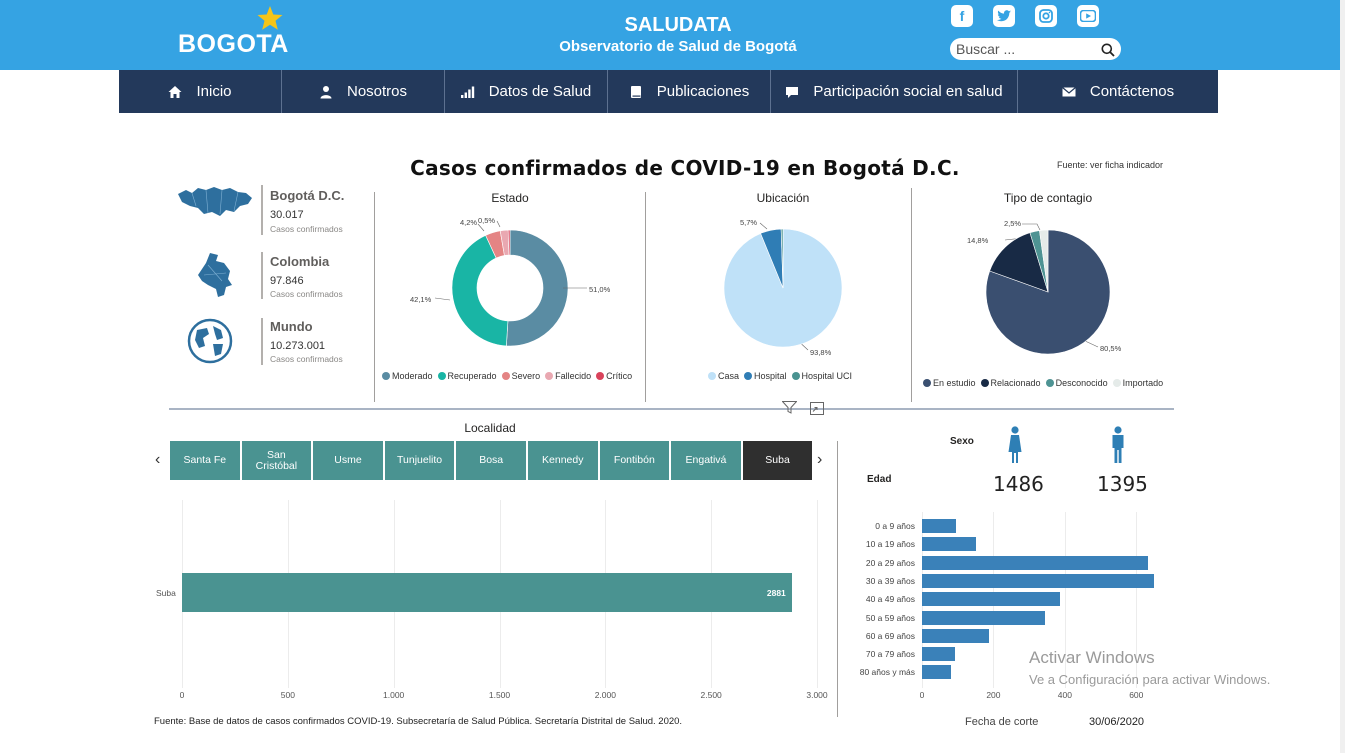 Image resolution: width=1345 pixels, height=753 pixels. Describe the element at coordinates (949, 383) in the screenshot. I see `legend-item: En estudio` at that location.